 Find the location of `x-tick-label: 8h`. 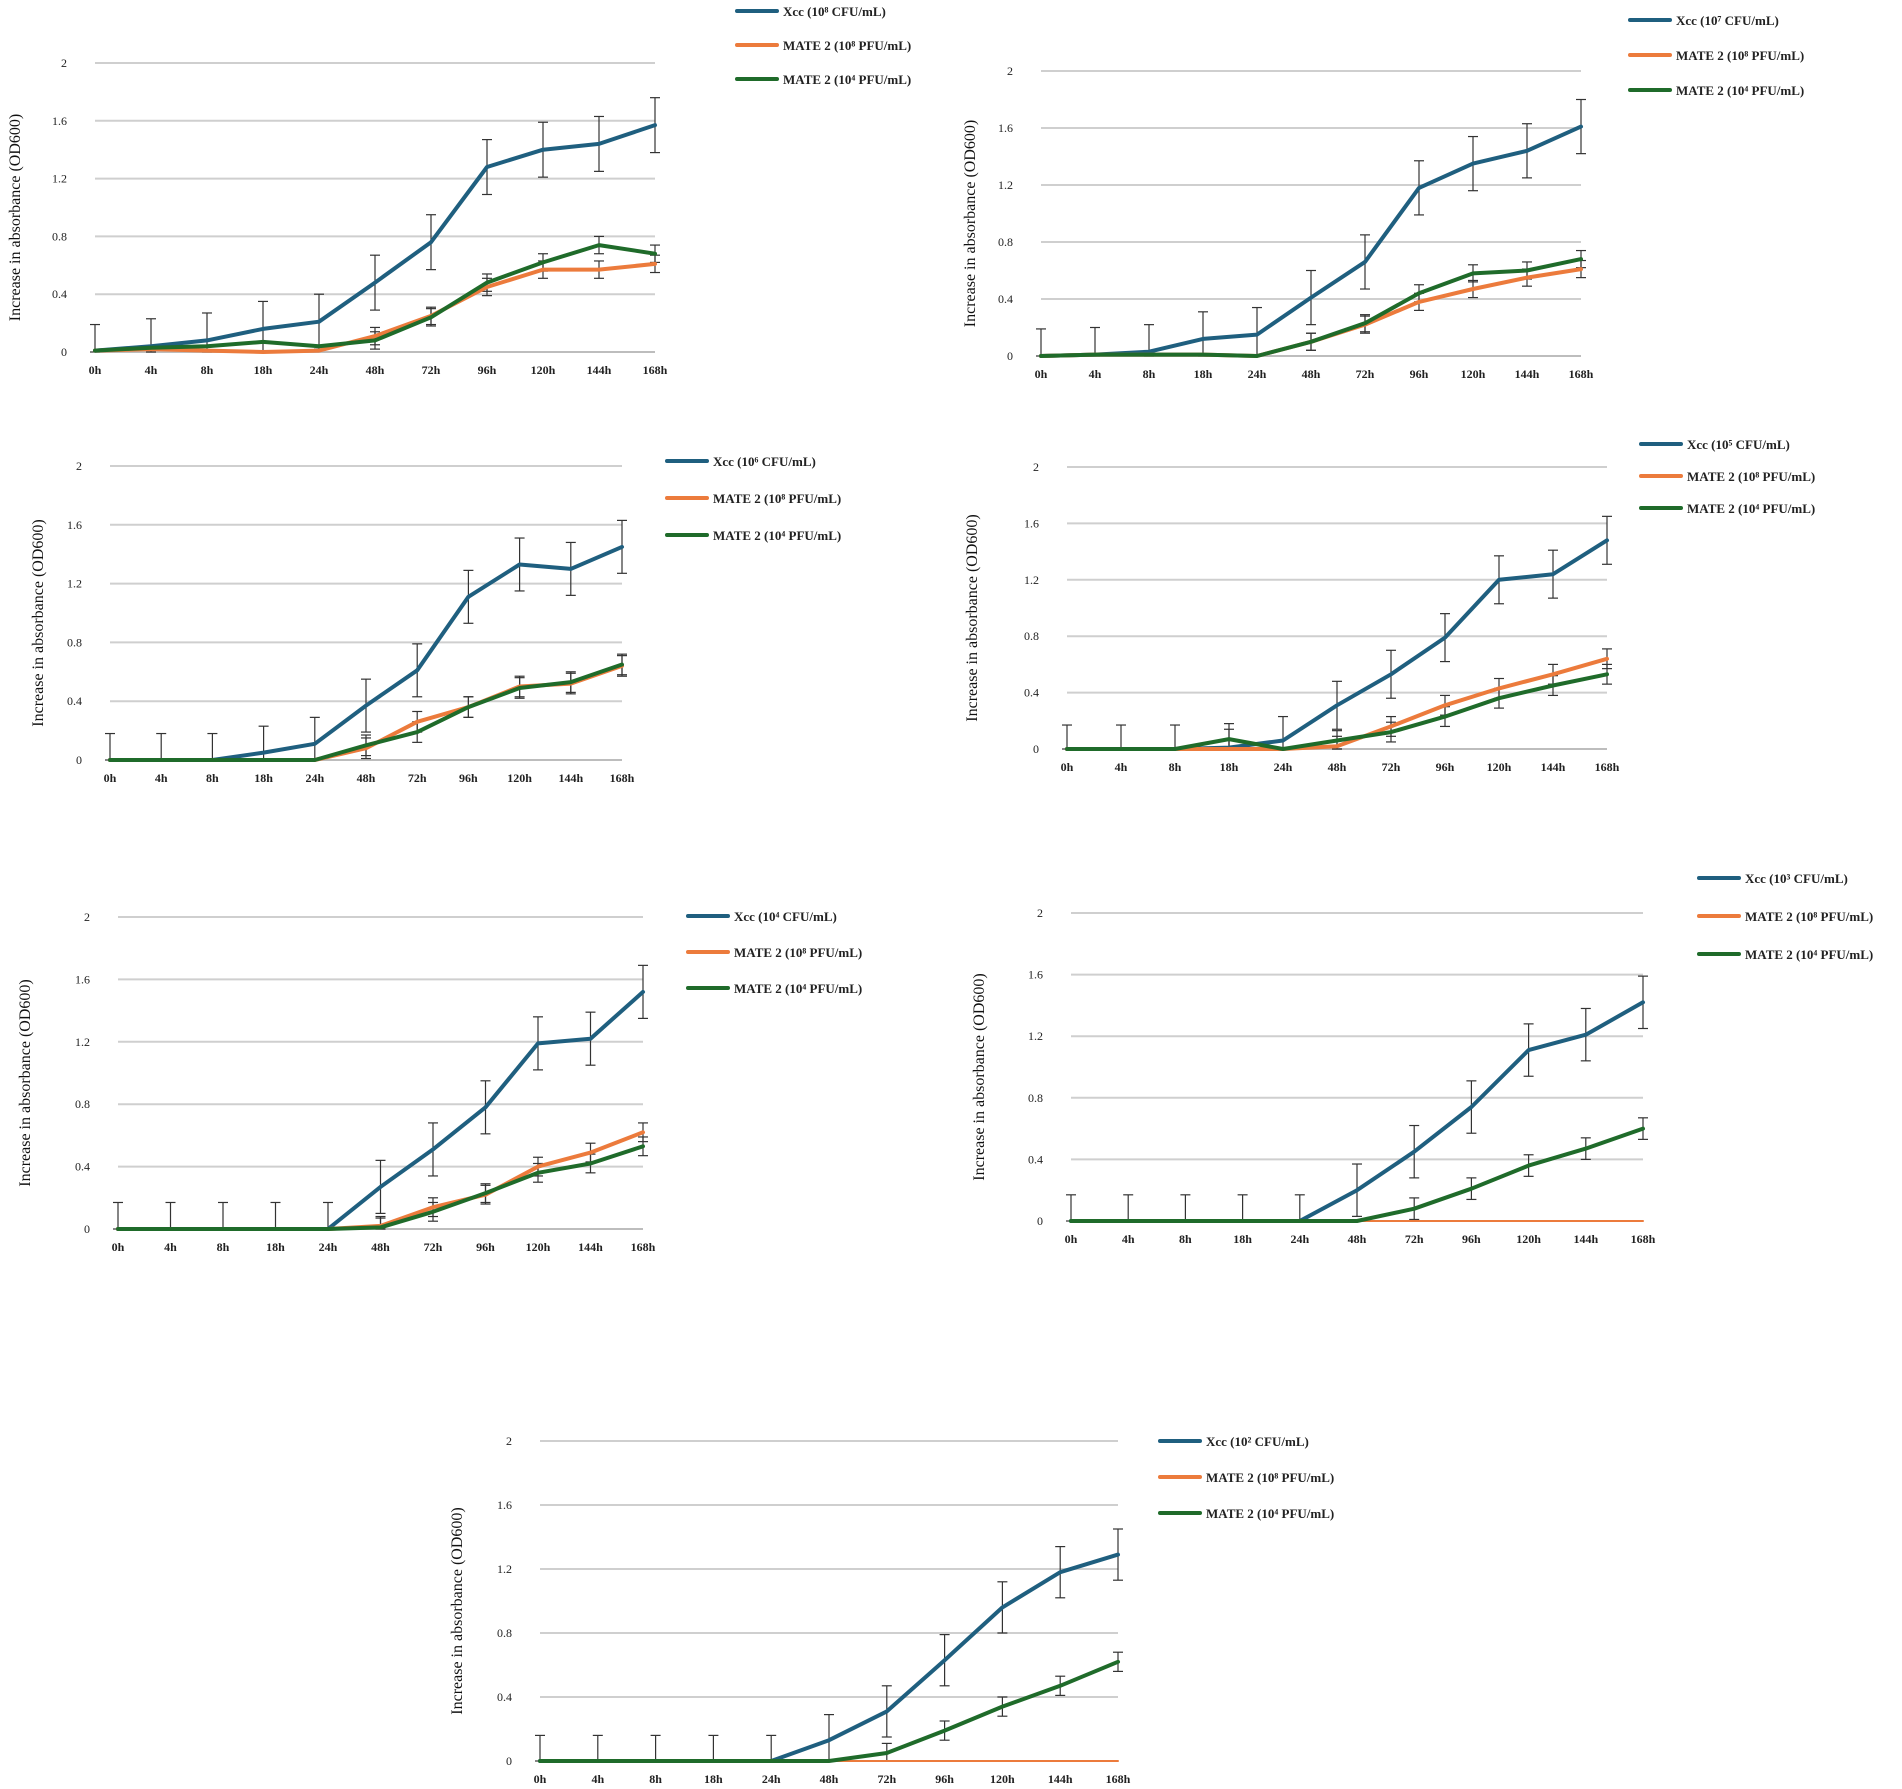

x-tick-label: 8h is located at coordinates (1185, 1239).